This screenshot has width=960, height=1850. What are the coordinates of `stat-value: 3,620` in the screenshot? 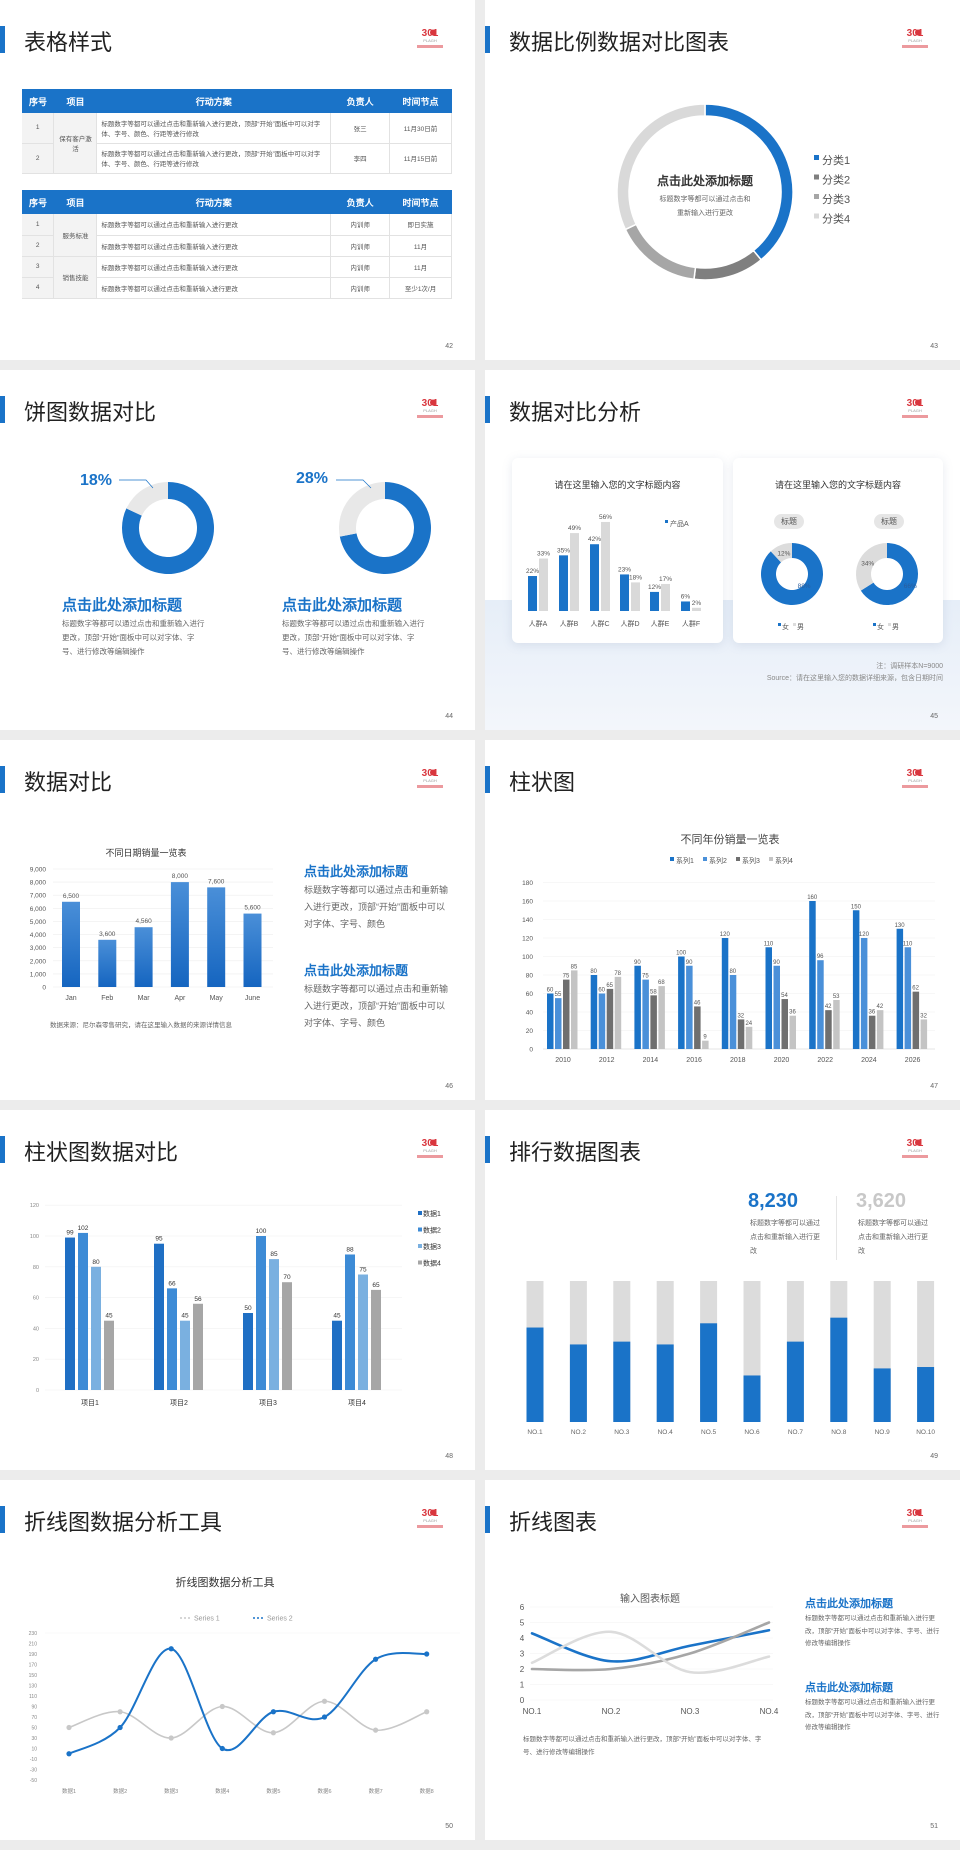 It's located at (881, 1201).